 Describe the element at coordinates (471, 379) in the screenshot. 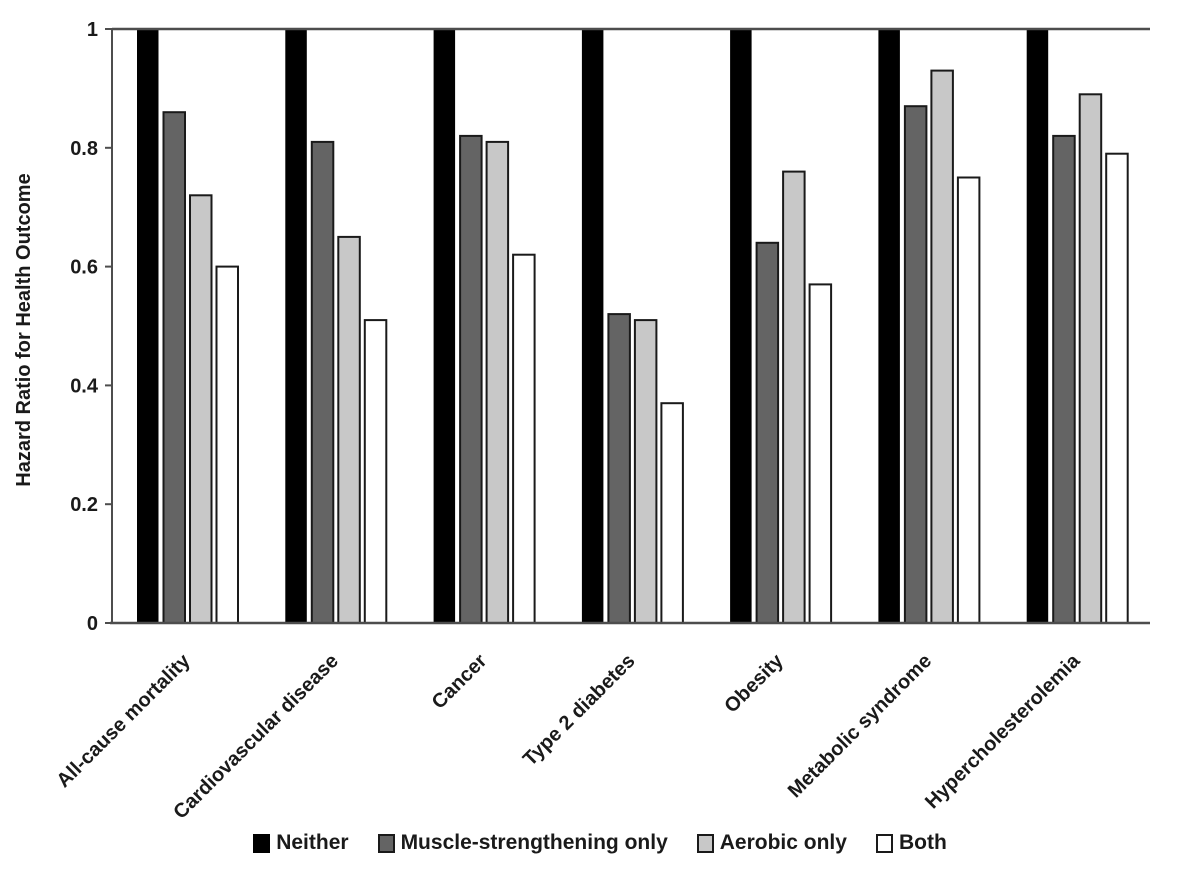

I see `bar-muscle-strengthening-only-cancer` at that location.